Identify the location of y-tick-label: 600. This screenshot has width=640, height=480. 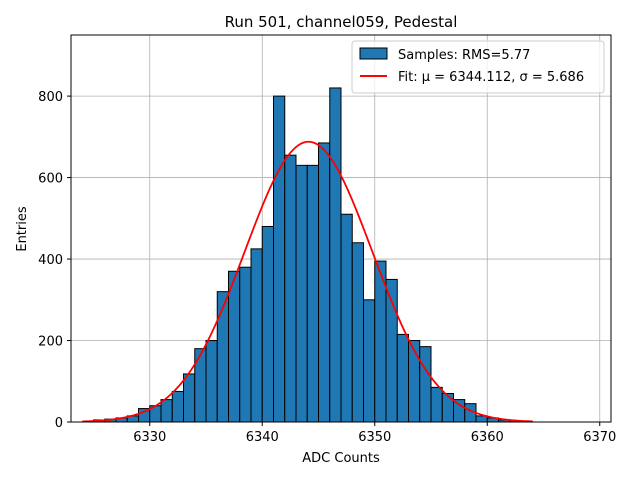
(50, 179).